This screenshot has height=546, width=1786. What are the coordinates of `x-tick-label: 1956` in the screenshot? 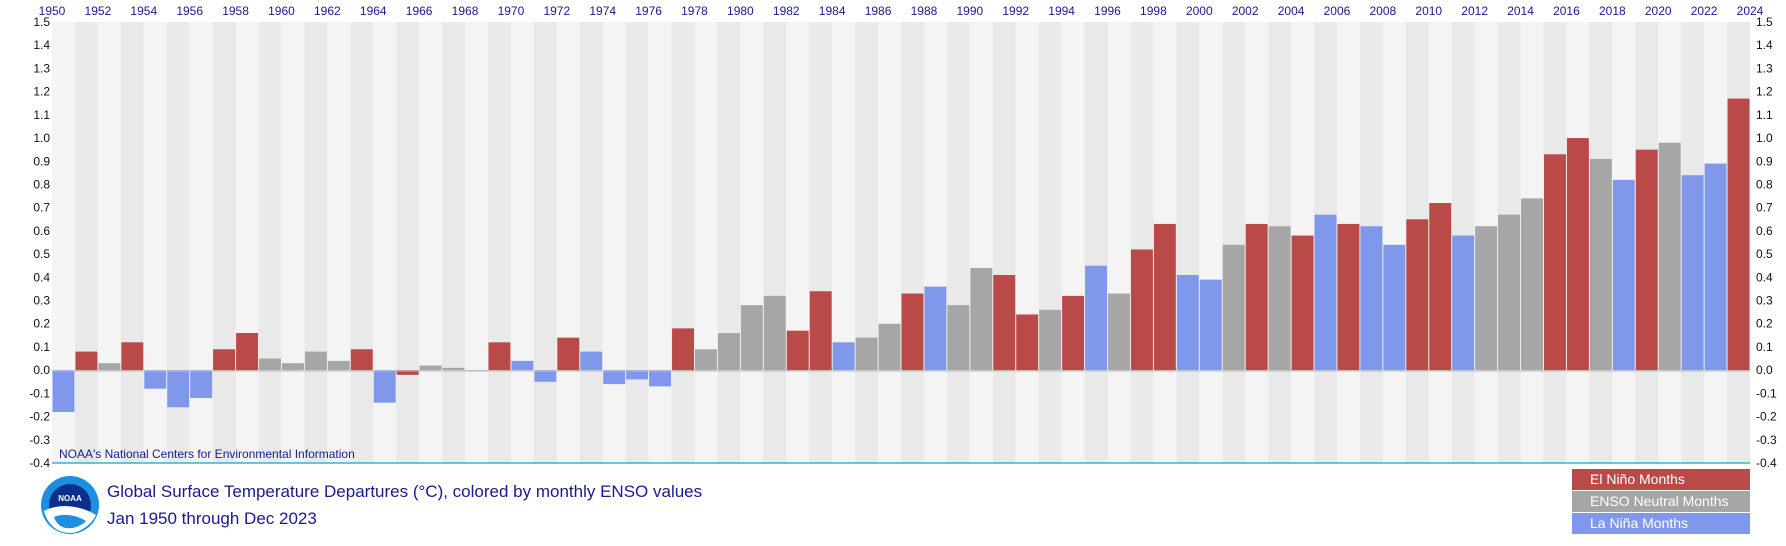 It's located at (189, 11).